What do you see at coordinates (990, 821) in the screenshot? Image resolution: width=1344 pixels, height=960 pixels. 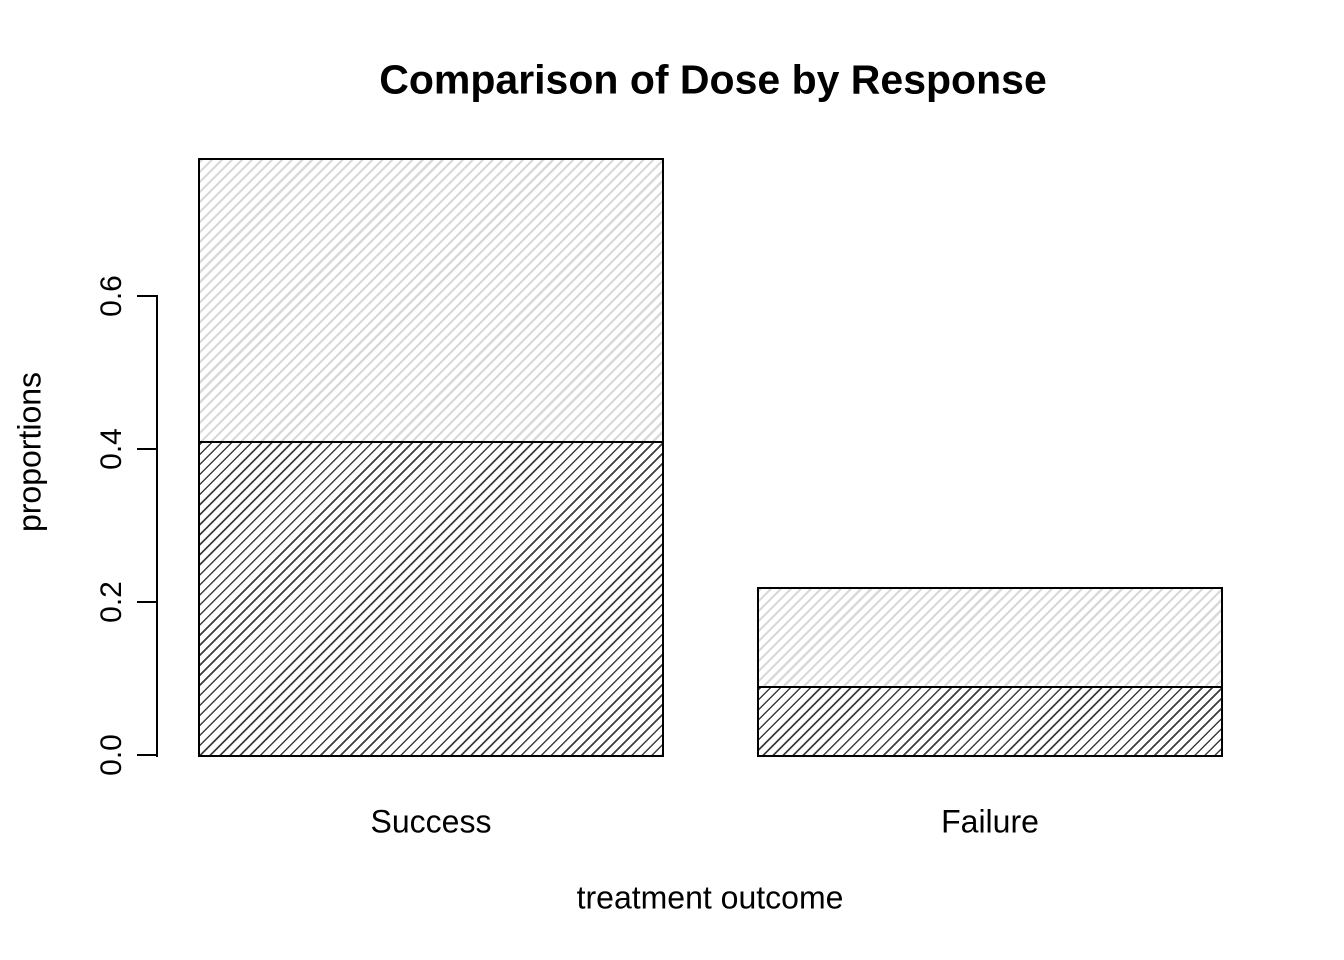 I see `category-label: Failure` at bounding box center [990, 821].